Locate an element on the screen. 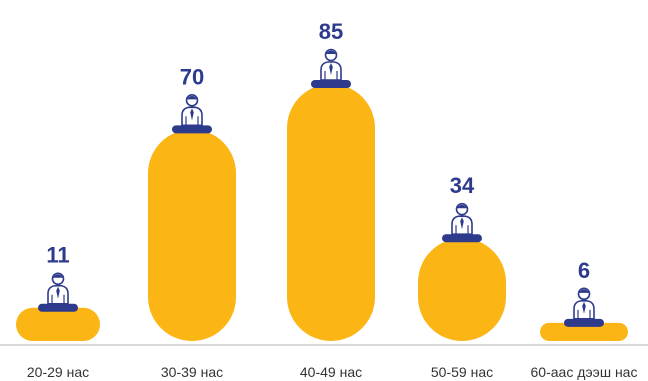 The height and width of the screenshot is (381, 648). category-label: 50-59 нас is located at coordinates (462, 372).